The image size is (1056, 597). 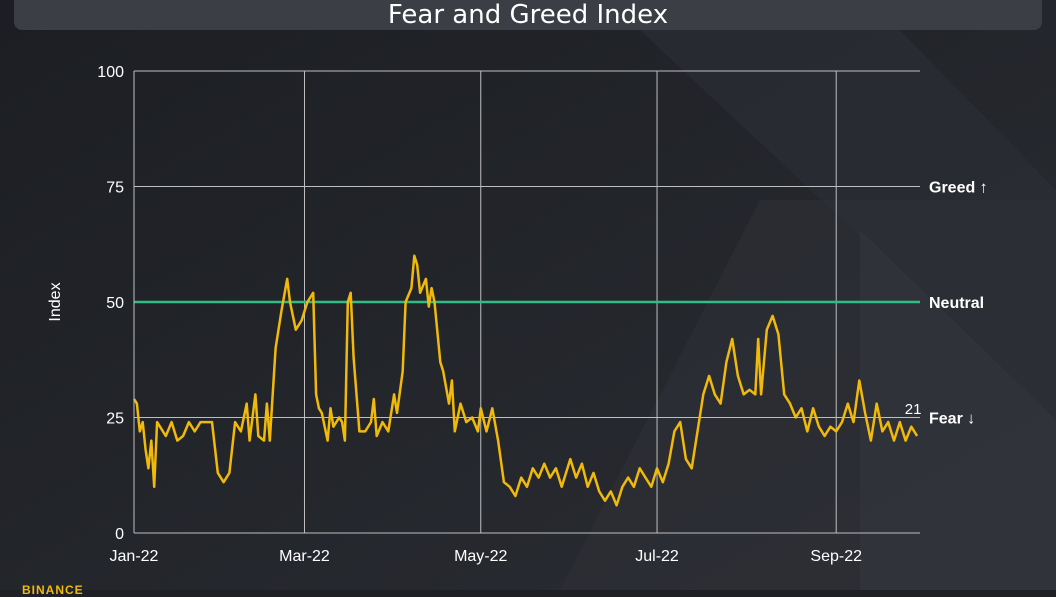 What do you see at coordinates (110, 72) in the screenshot?
I see `y-tick-label: 100` at bounding box center [110, 72].